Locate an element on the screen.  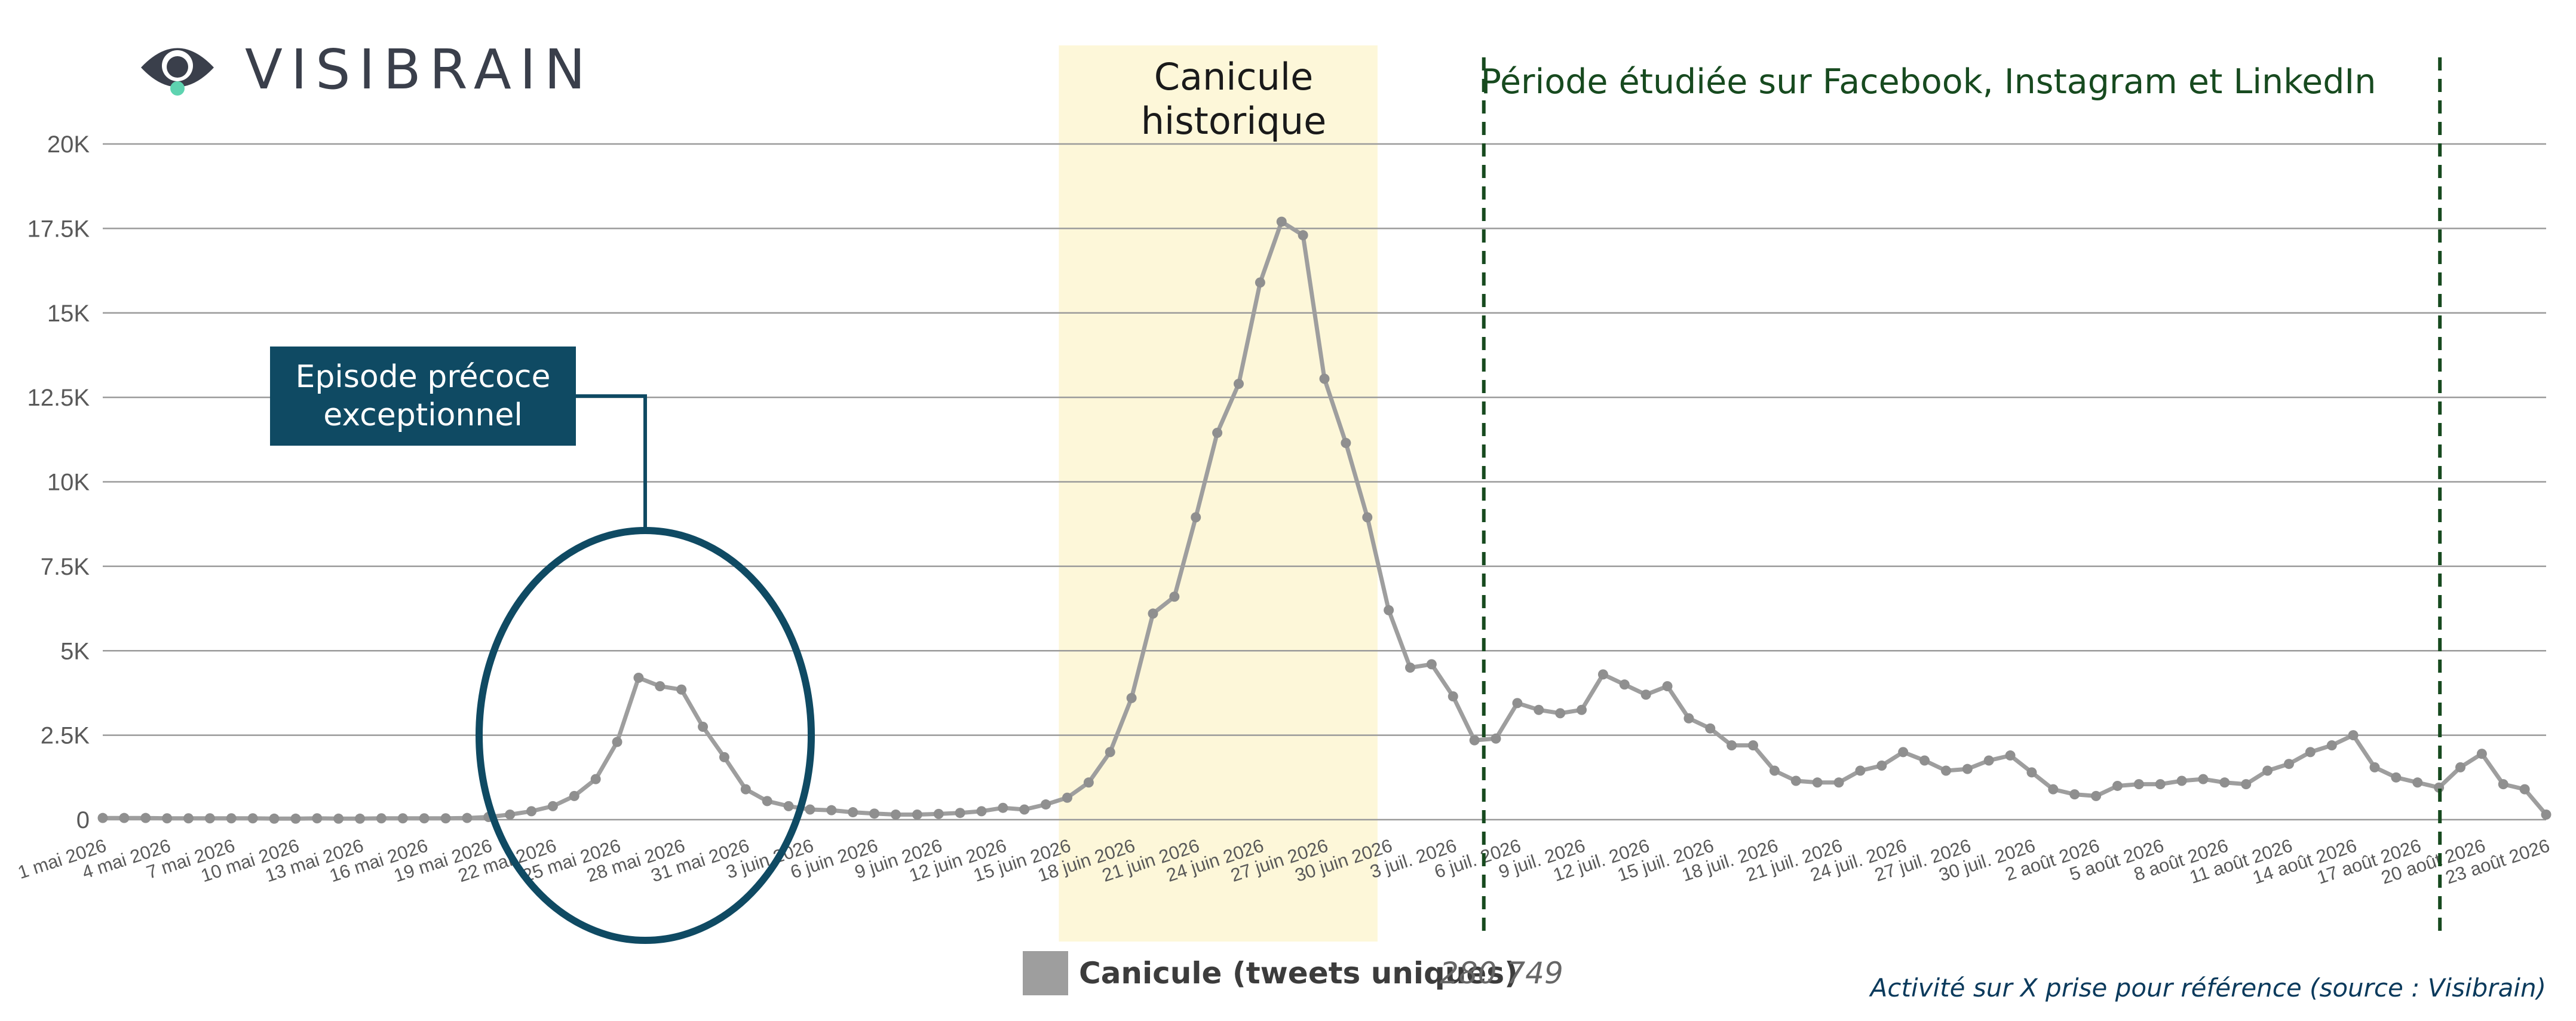
early-episode-callout: Episode précoce exceptionnel is located at coordinates (542, 645).